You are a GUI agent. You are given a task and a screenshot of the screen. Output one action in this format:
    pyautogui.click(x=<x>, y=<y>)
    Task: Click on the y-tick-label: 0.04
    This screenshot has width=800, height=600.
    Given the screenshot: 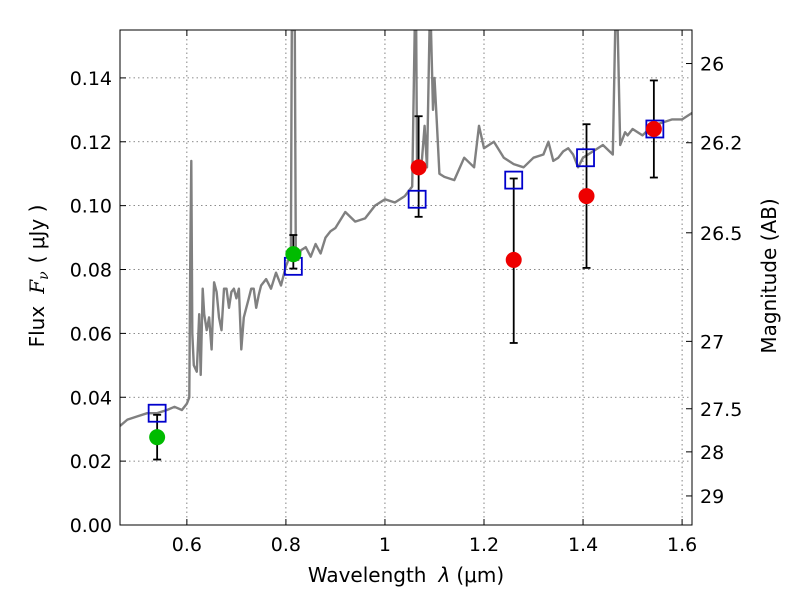 What is the action you would take?
    pyautogui.click(x=91, y=398)
    